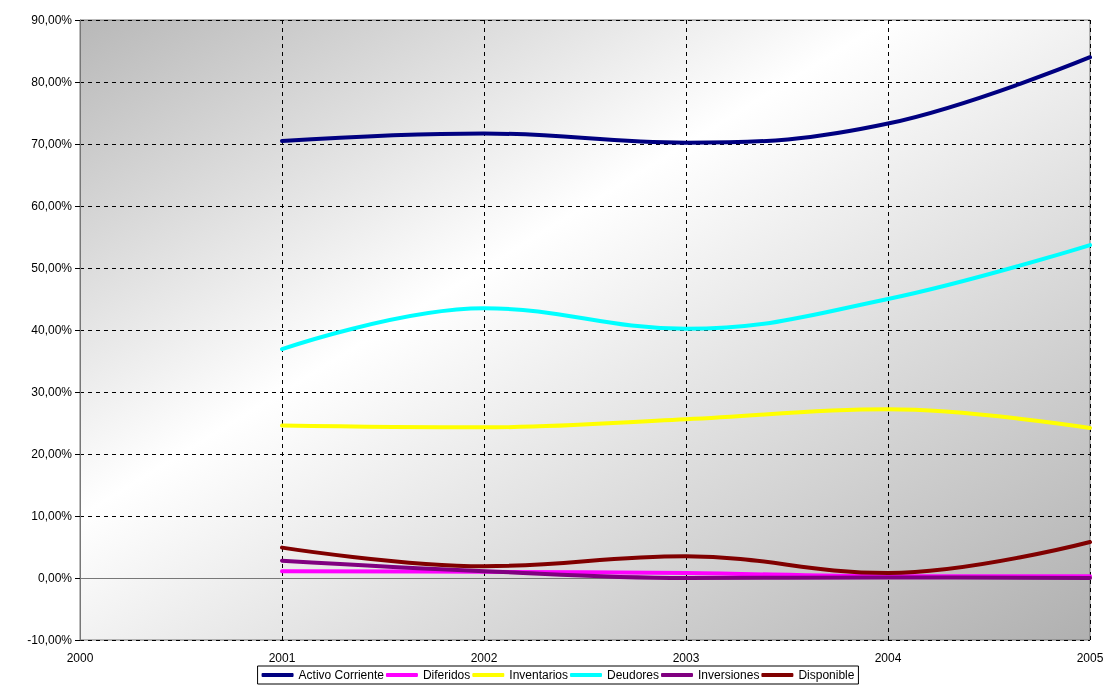  I want to click on x-tick-label: 2004, so click(888, 658).